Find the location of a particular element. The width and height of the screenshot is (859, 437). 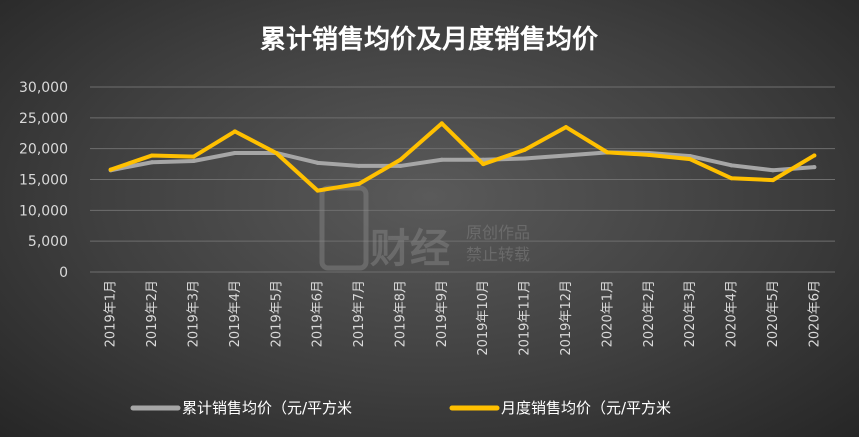

x-tick-label: 2019年1月 is located at coordinates (111, 313).